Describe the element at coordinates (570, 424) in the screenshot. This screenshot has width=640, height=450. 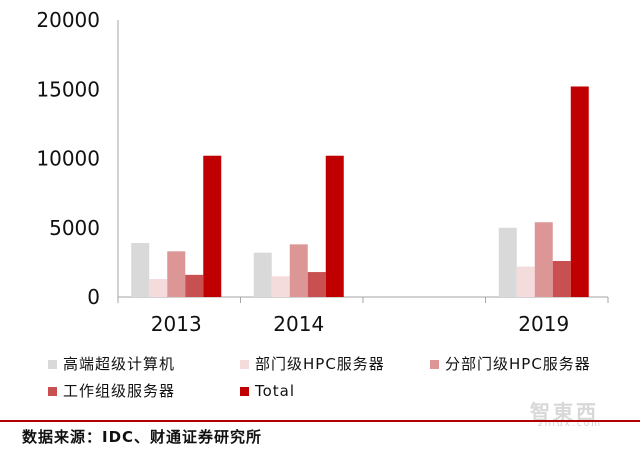
I see `watermark-sub: zhidx.com` at that location.